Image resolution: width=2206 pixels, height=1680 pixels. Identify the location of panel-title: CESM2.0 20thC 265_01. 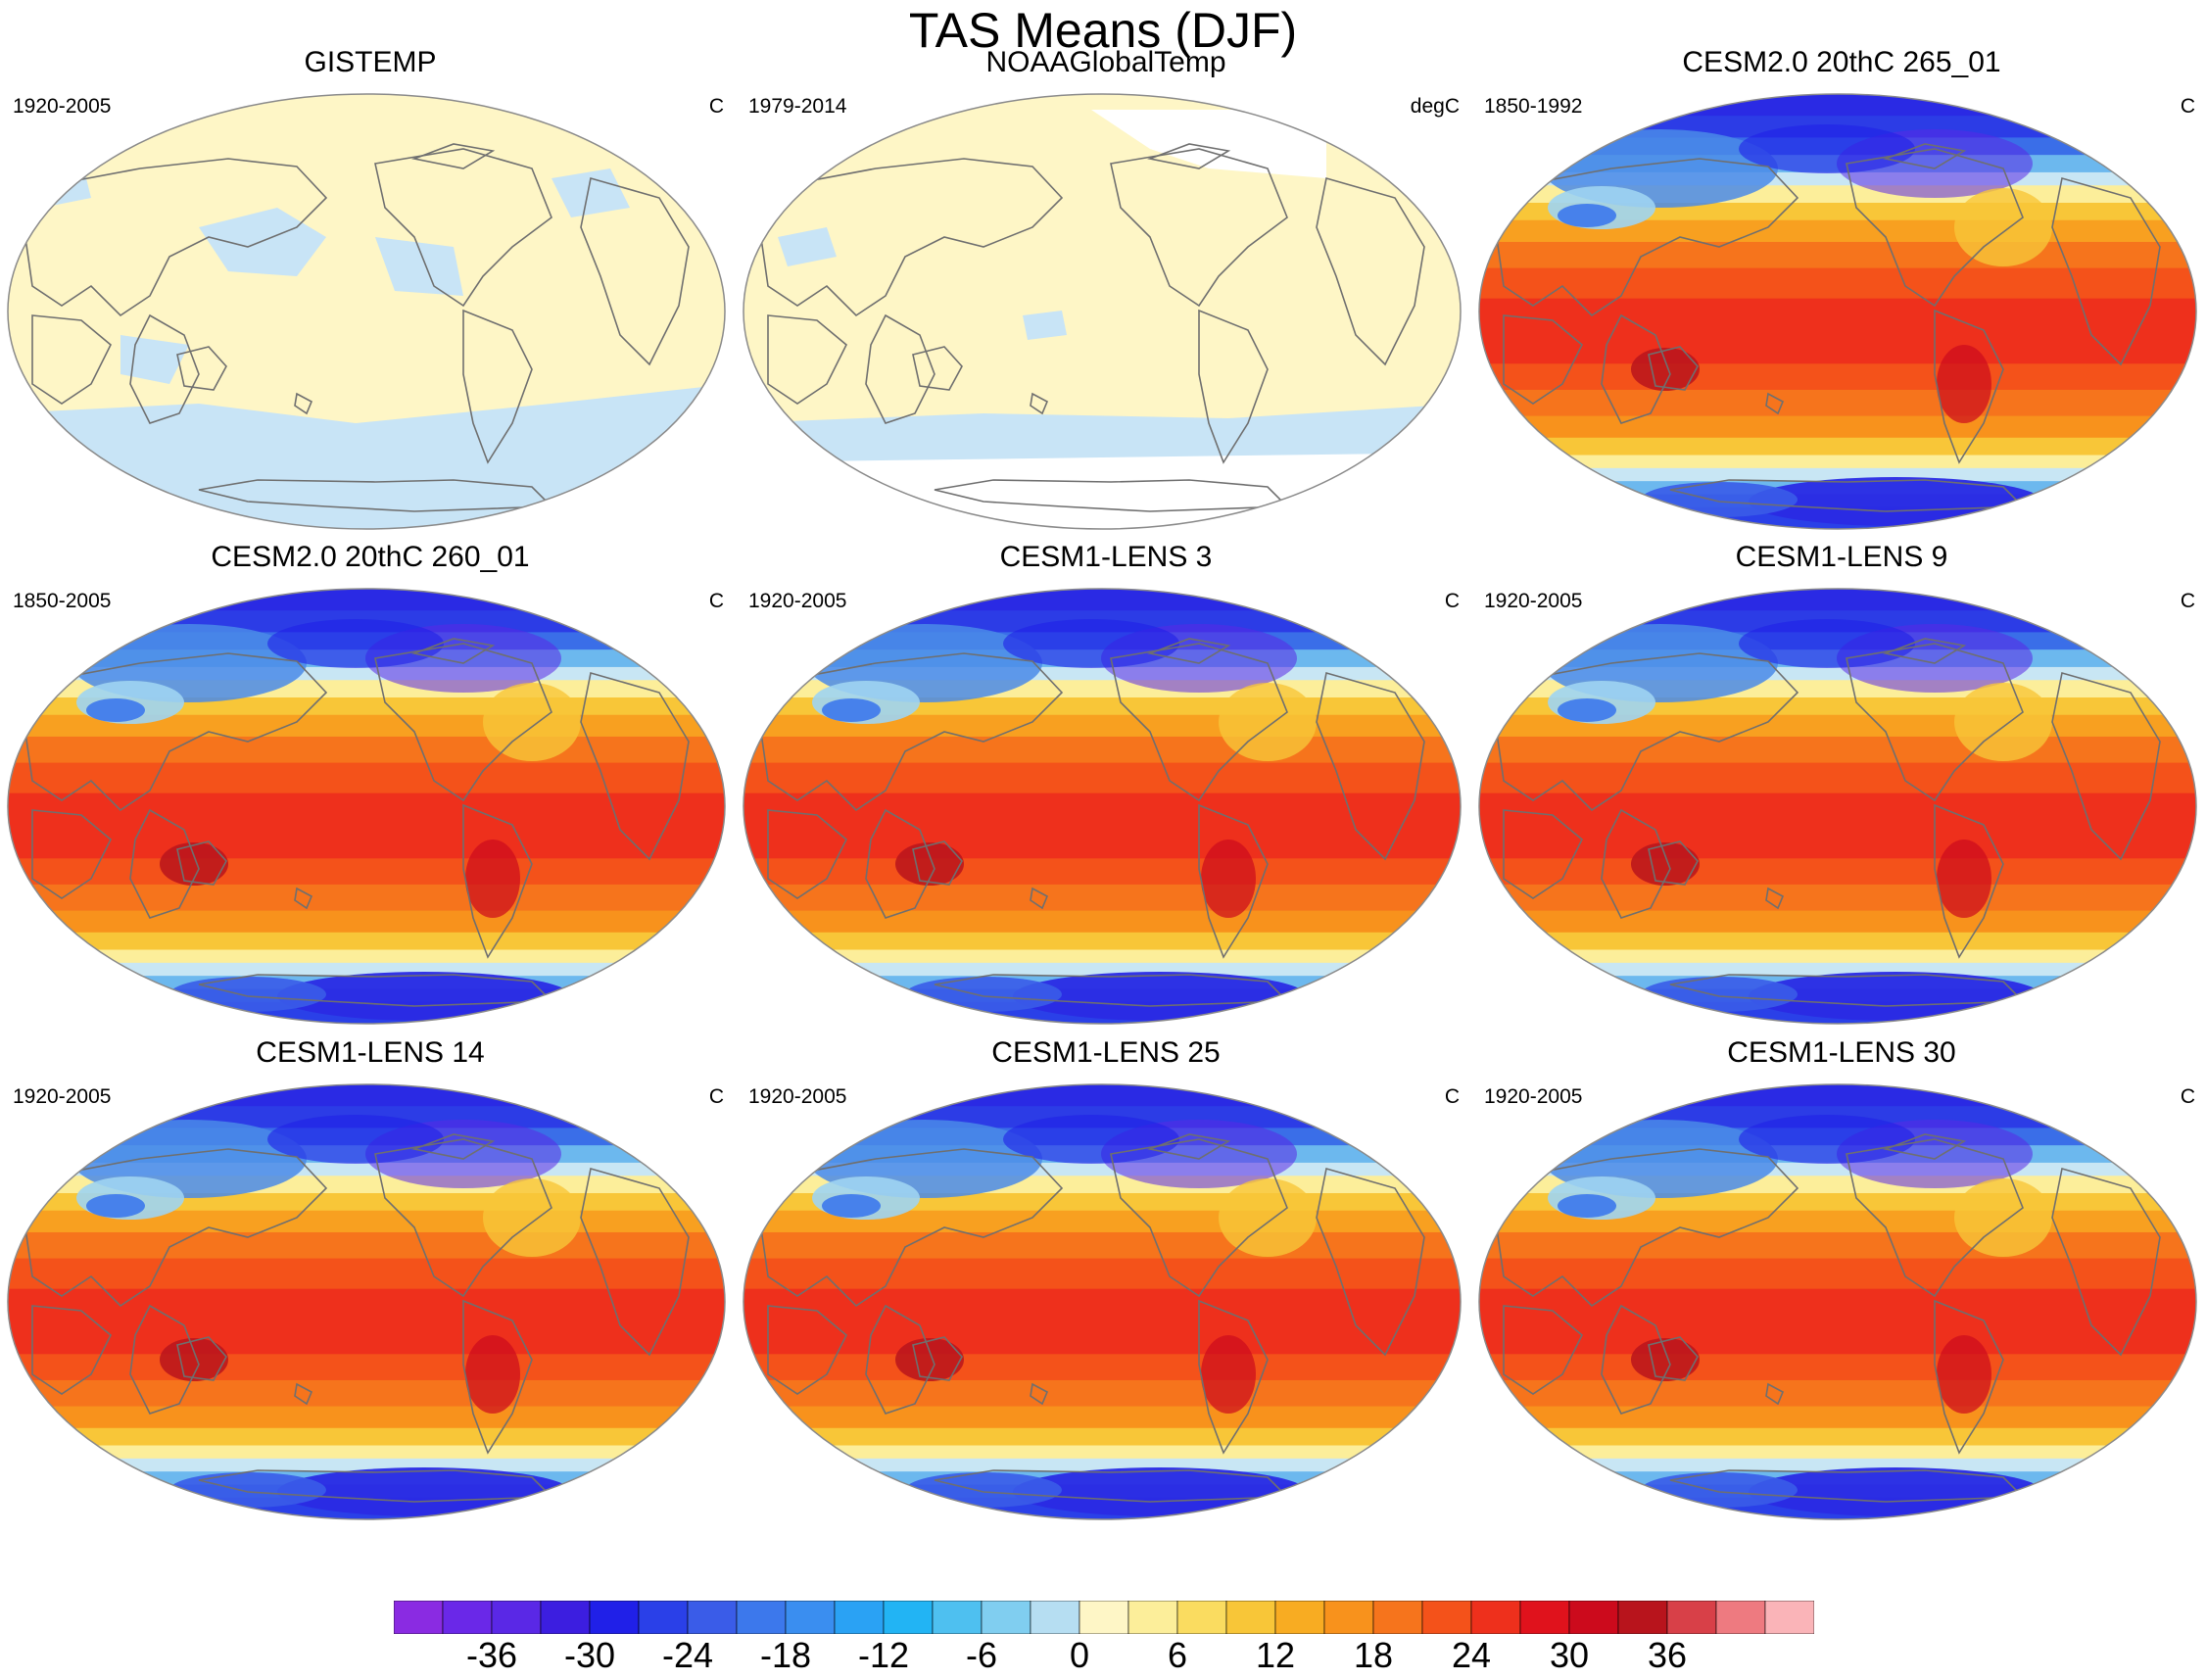
(1841, 62).